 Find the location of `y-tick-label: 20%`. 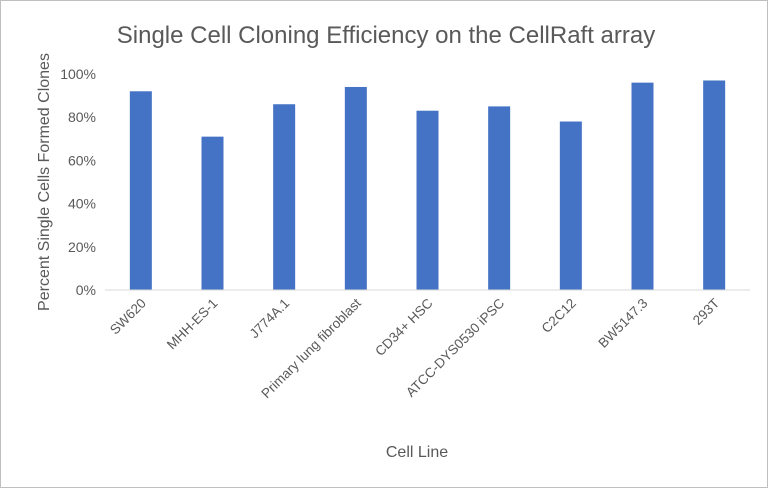

y-tick-label: 20% is located at coordinates (82, 247).